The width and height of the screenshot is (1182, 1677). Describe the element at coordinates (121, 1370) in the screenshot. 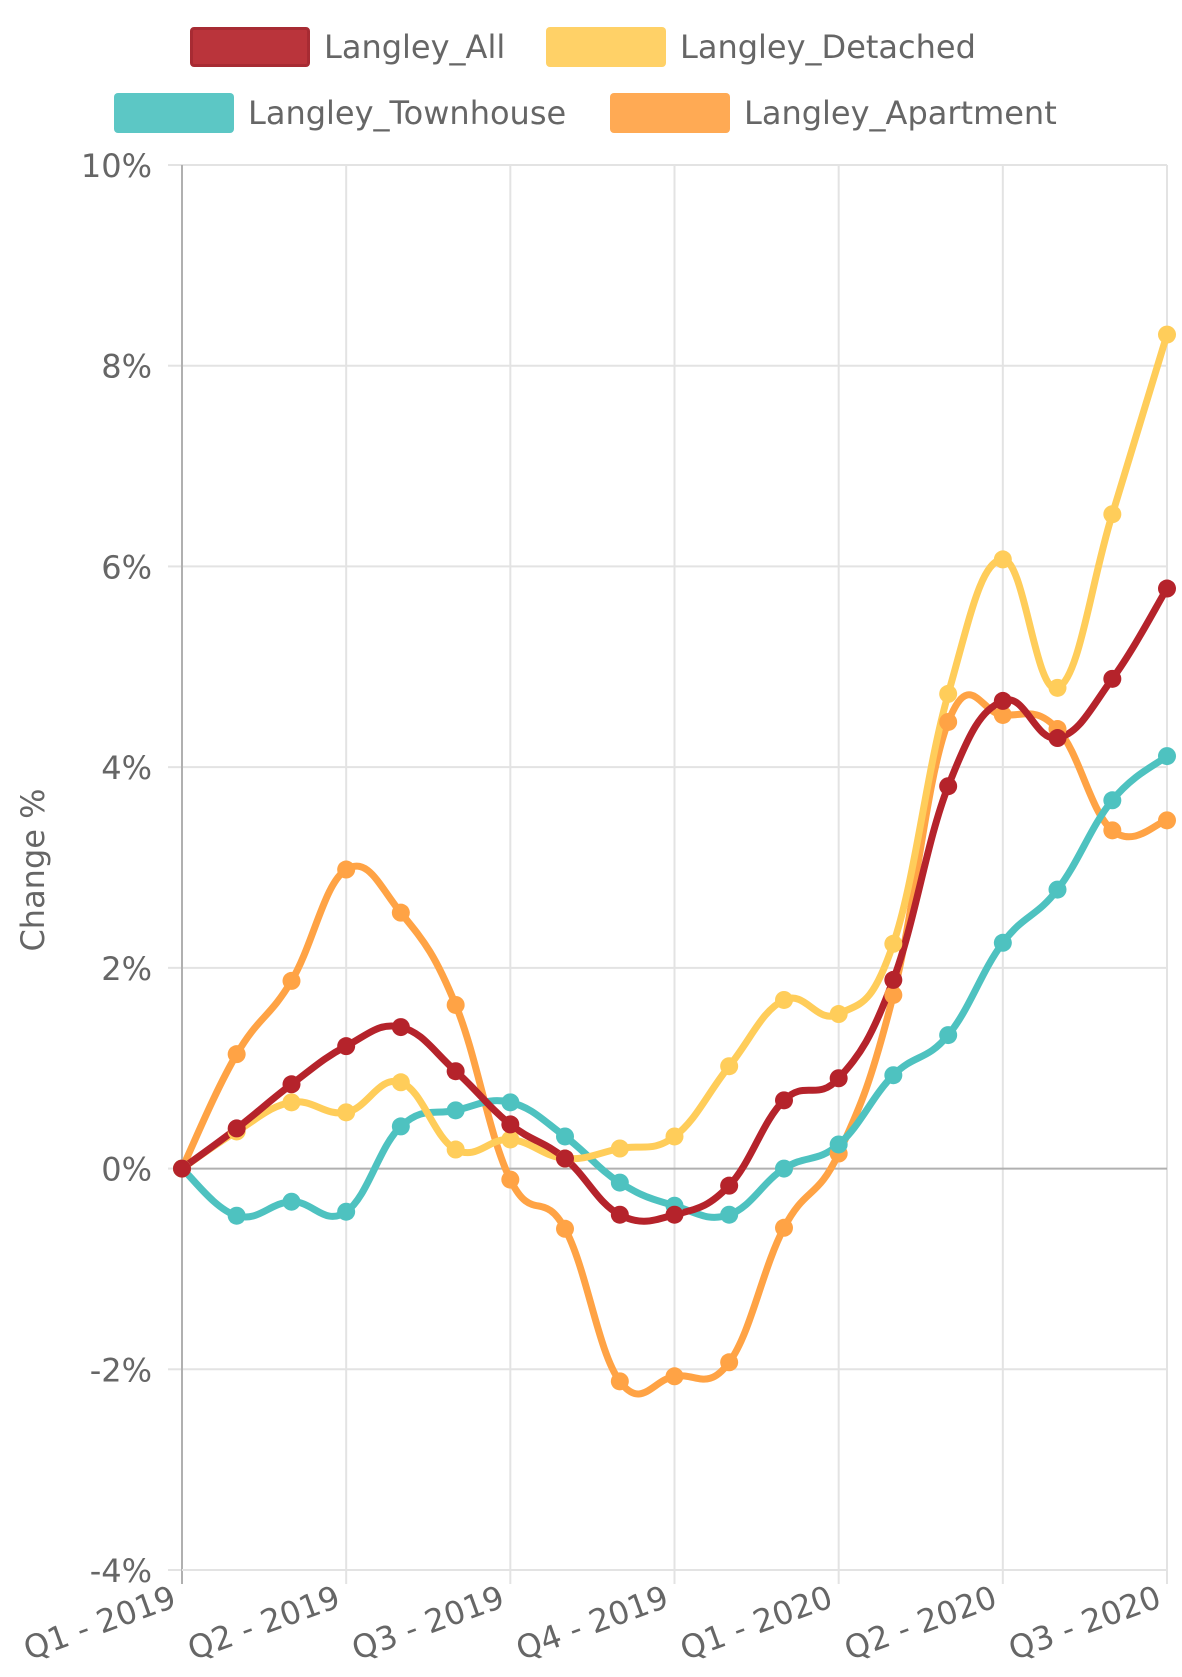

I see `y-tick-label: -2%` at that location.